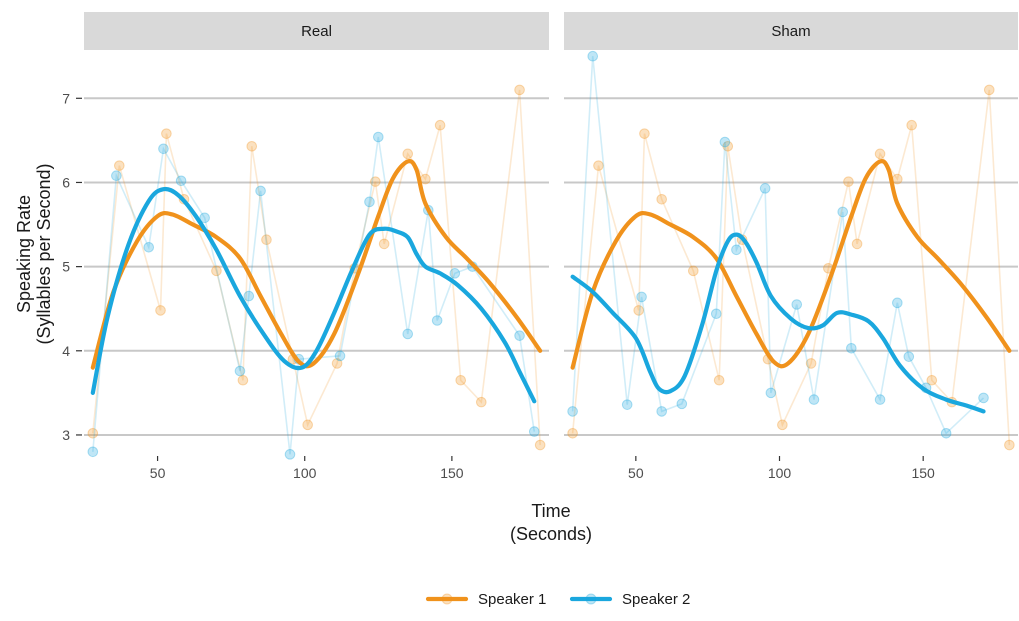 The image size is (1019, 621). What do you see at coordinates (24, 254) in the screenshot?
I see `y-axis-title-line-1: Speaking Rate` at bounding box center [24, 254].